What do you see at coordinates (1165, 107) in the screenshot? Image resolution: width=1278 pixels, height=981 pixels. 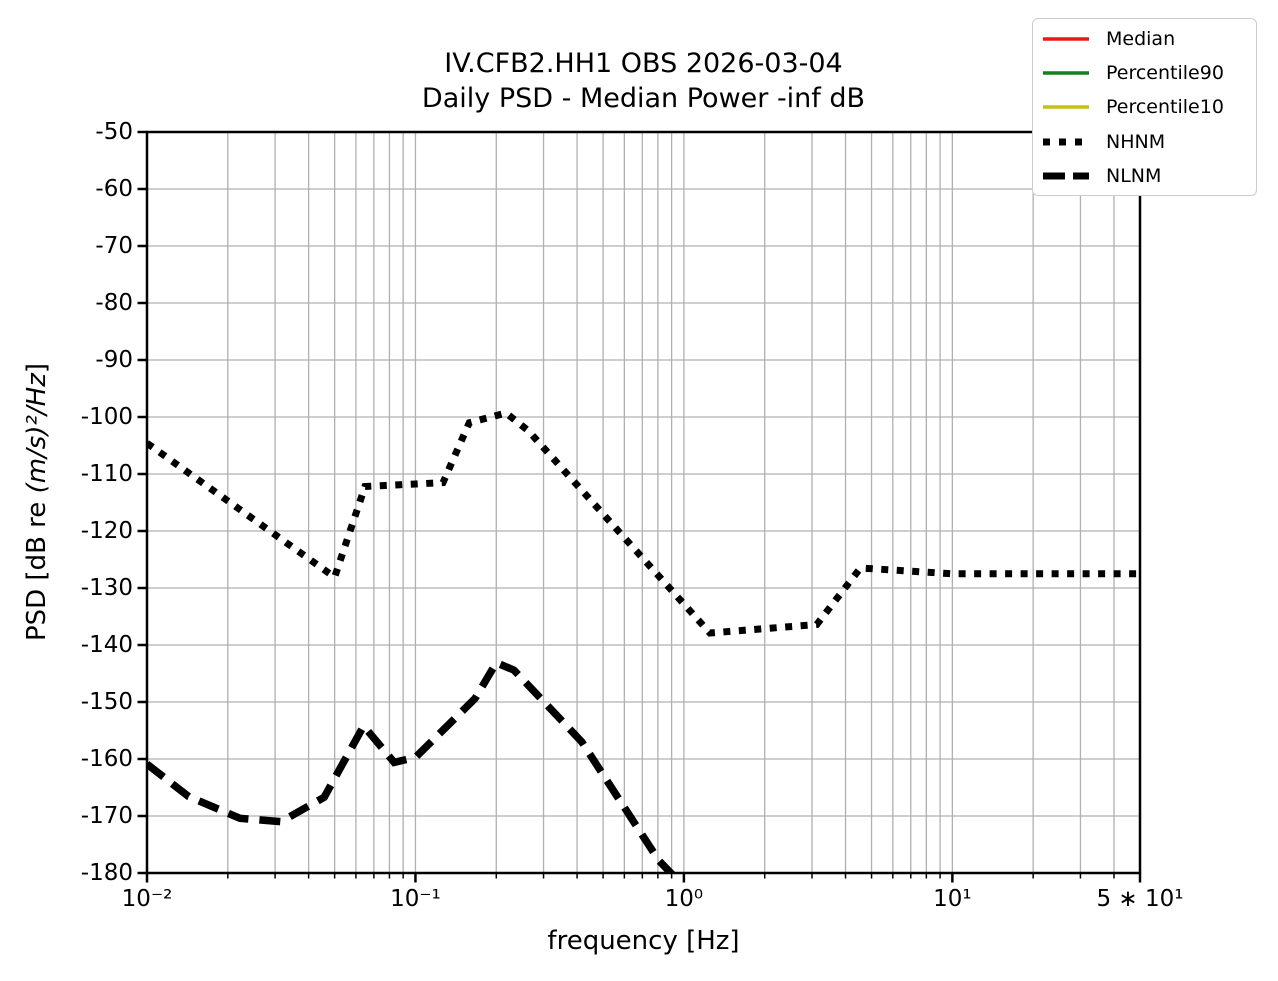 I see `legend-label: Percentile10` at bounding box center [1165, 107].